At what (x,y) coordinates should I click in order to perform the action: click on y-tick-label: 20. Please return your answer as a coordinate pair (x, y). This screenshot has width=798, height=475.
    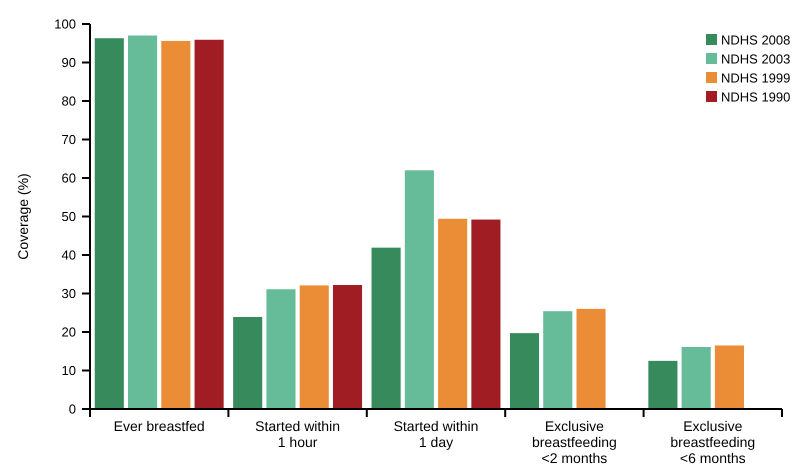
    Looking at the image, I should click on (69, 332).